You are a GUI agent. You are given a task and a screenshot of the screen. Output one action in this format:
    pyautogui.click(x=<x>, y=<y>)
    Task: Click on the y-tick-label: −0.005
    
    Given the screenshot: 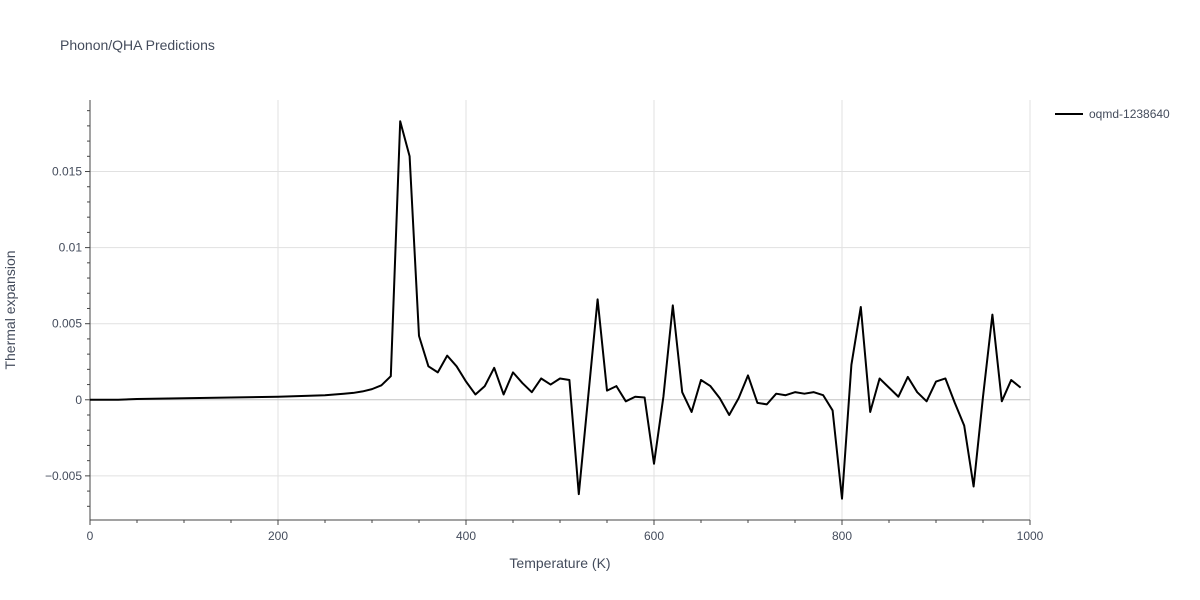 What is the action you would take?
    pyautogui.click(x=63, y=476)
    